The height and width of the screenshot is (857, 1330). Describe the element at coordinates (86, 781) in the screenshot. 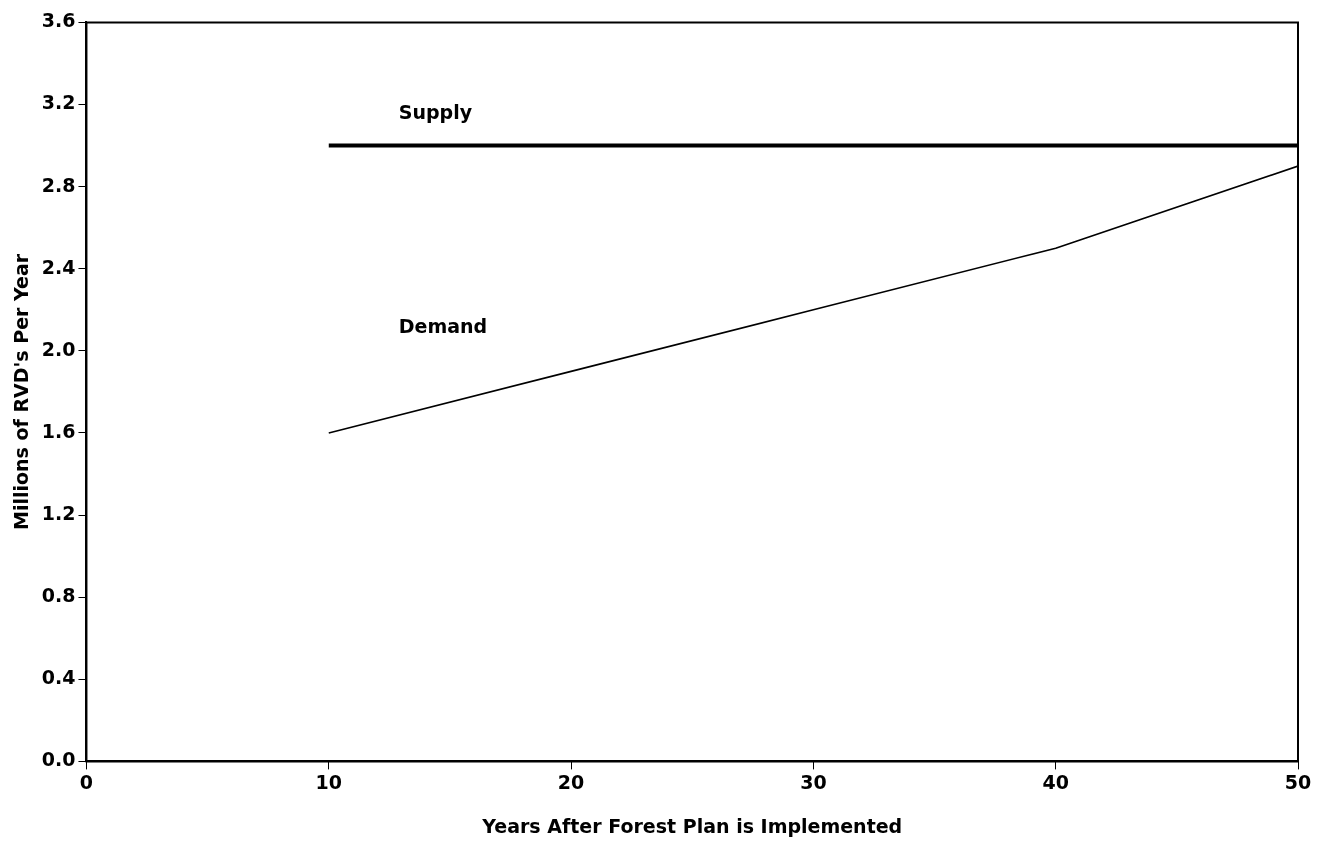

I see `x-tick-label: 0` at that location.